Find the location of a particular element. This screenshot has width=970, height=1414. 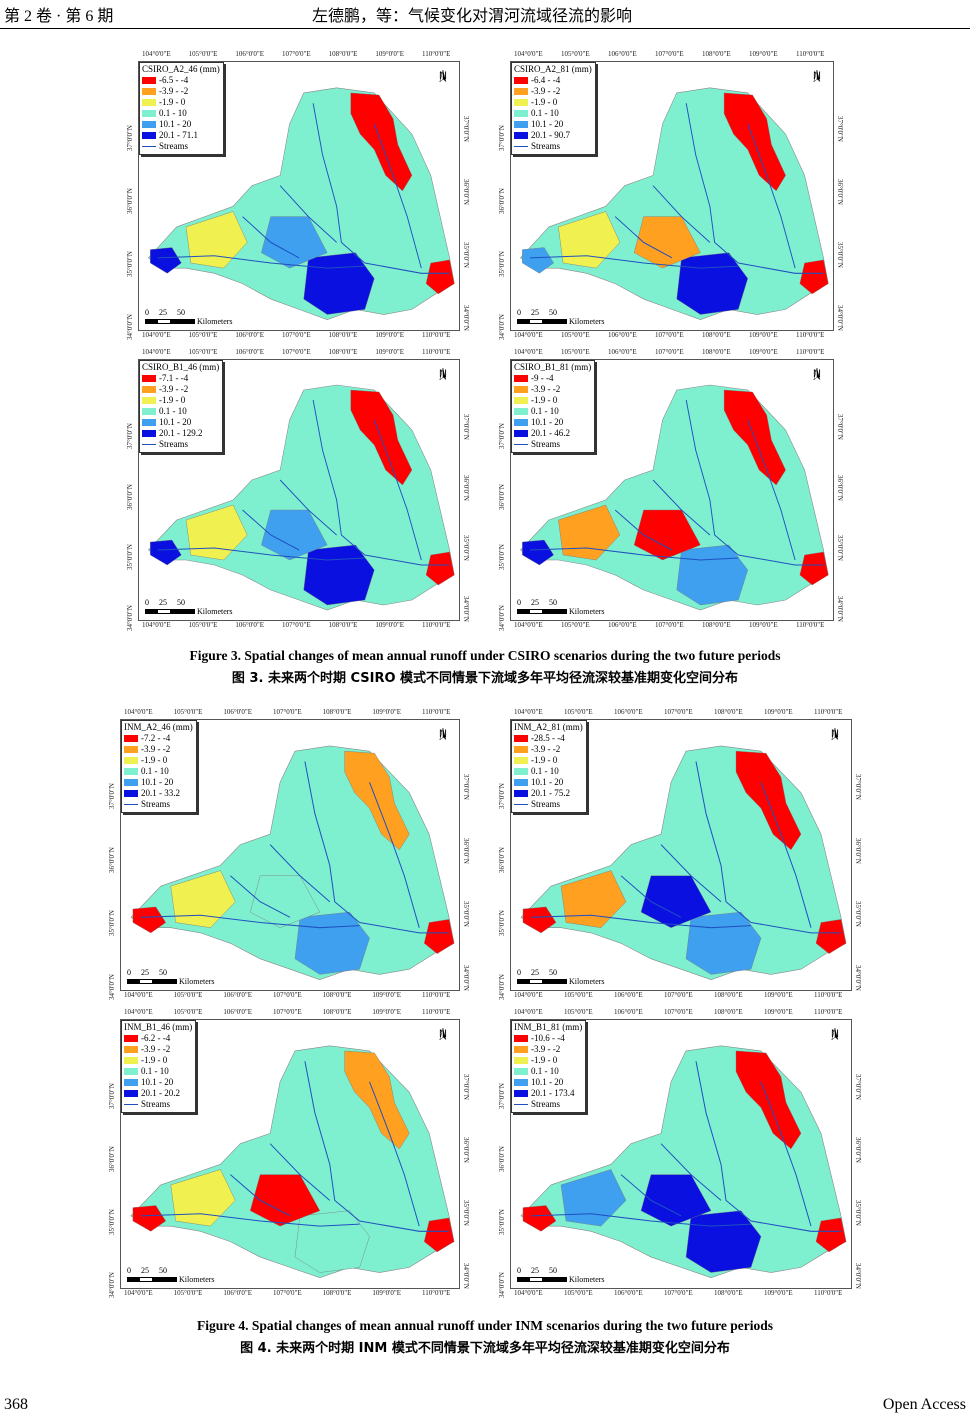

legend-title: INM_A2_46 (mm) is located at coordinates (158, 727).